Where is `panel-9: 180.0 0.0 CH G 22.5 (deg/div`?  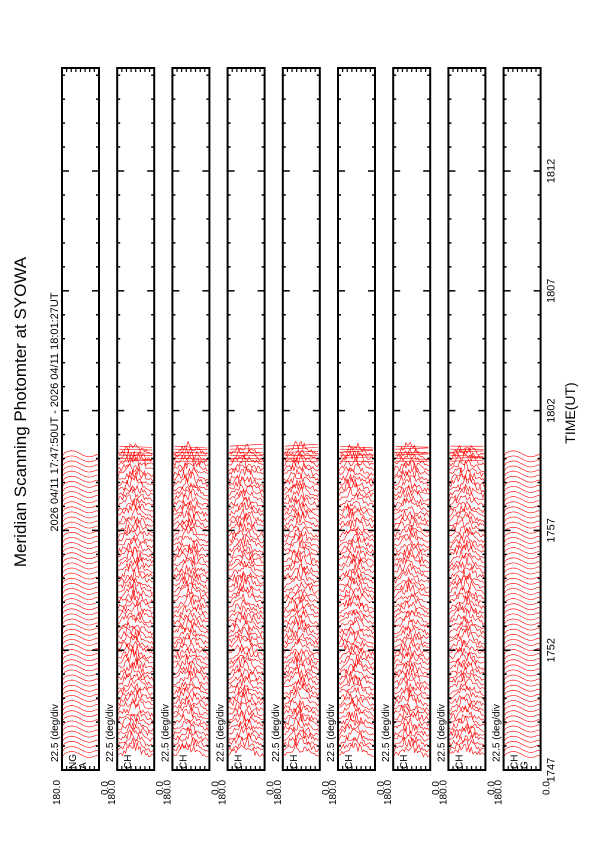
panel-9: 180.0 0.0 CH G 22.5 (deg/div is located at coordinates (522, 436).